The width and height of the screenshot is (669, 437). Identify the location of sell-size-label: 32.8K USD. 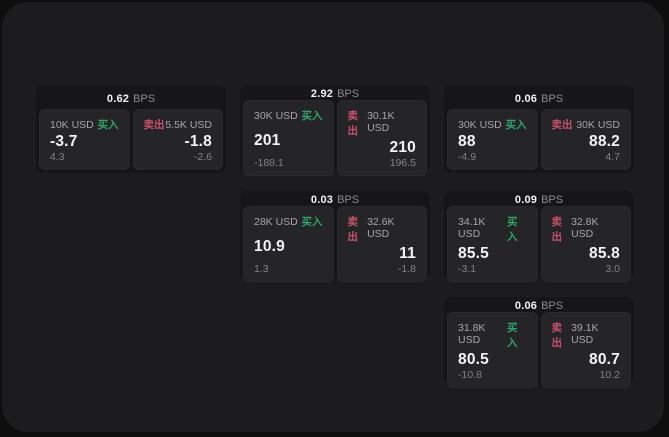
(585, 228).